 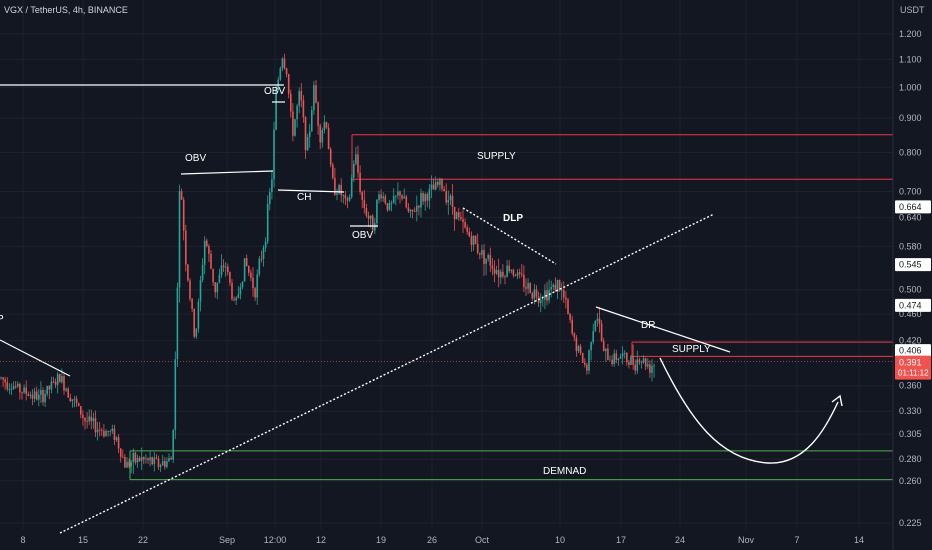 What do you see at coordinates (195, 158) in the screenshot?
I see `obv-label-mid: OBV` at bounding box center [195, 158].